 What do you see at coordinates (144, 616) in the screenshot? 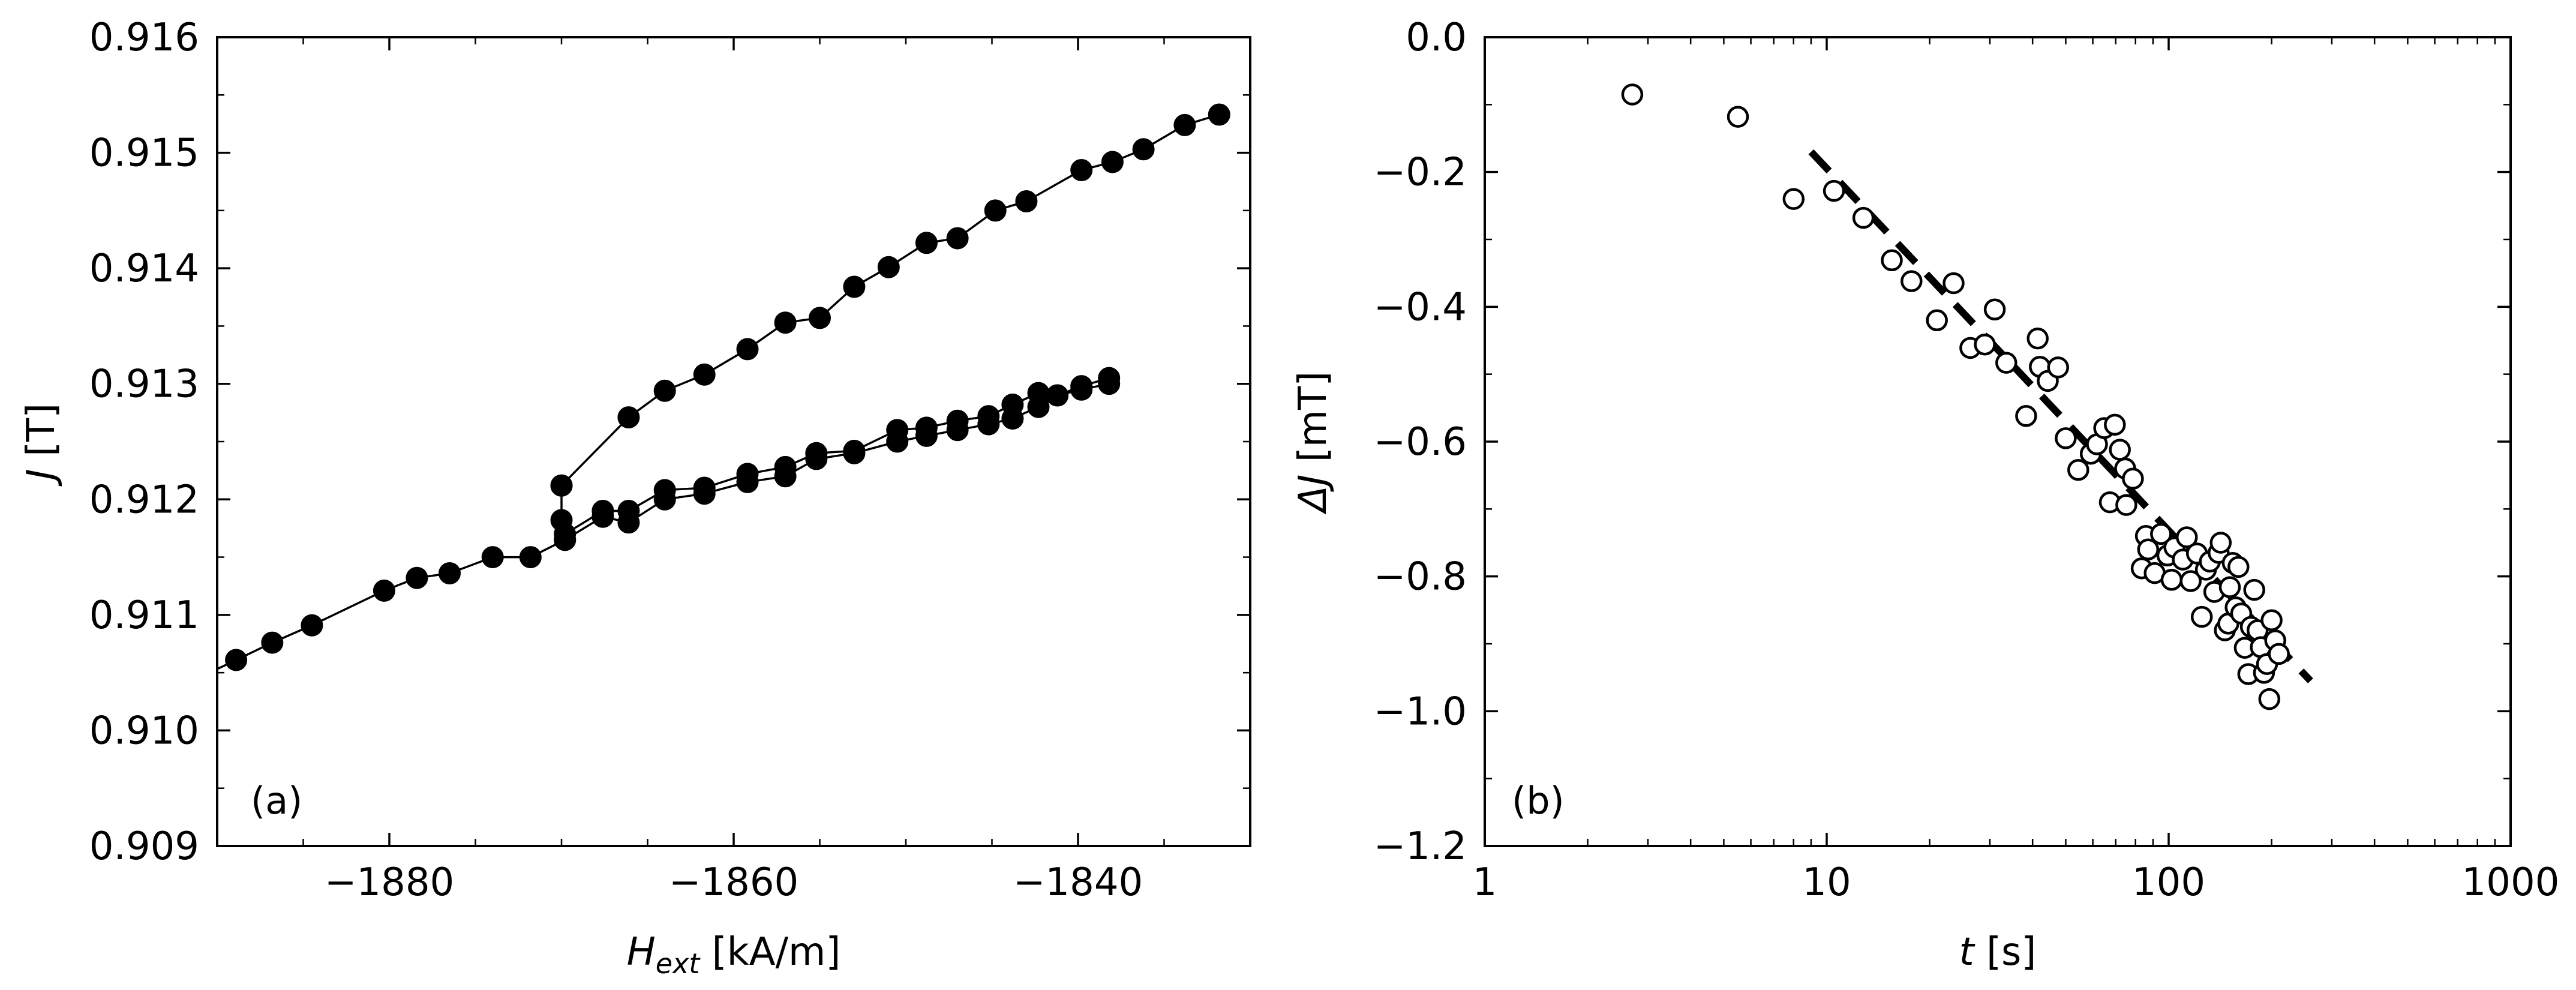
I see `panel-a-y-tick-label: 0.911` at bounding box center [144, 616].